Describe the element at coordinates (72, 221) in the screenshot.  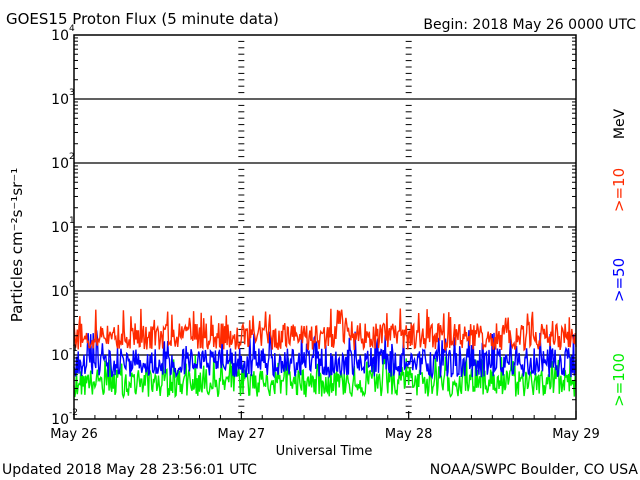
I see `y-tick-exponent: 1` at that location.